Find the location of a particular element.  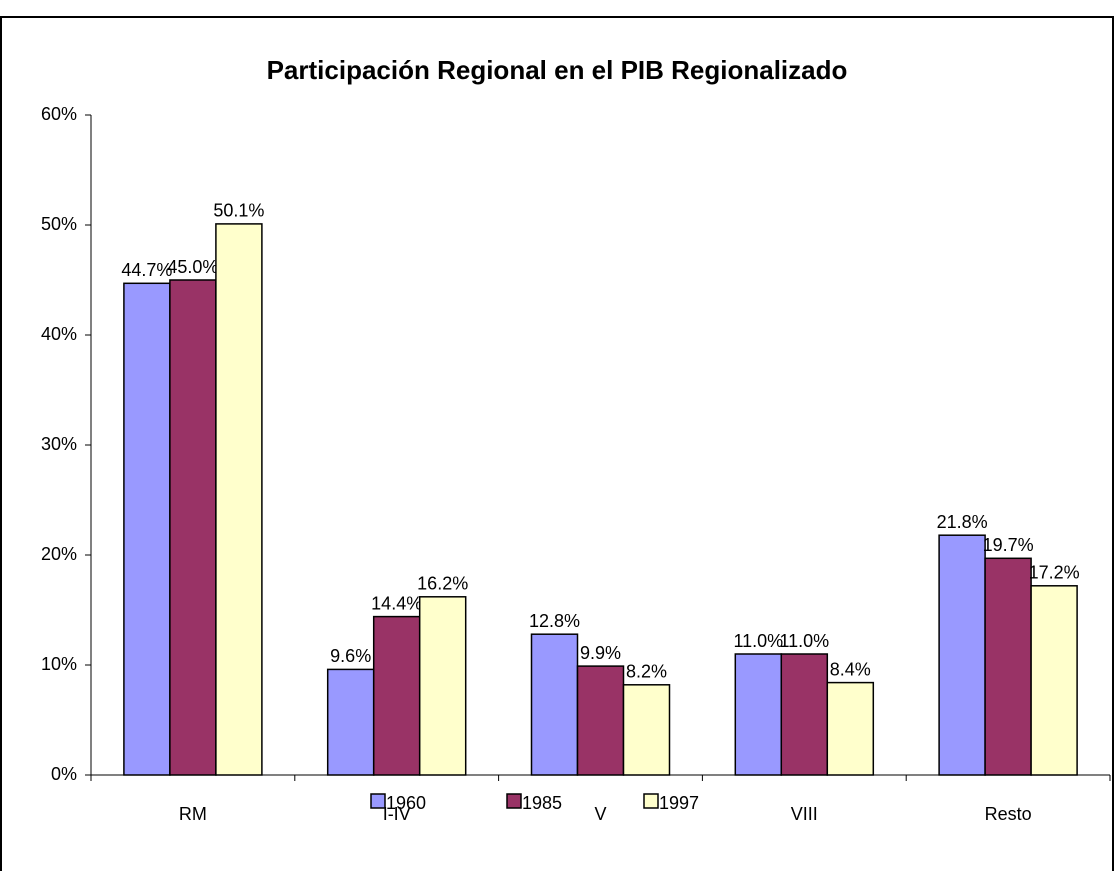

value-label: 16.2% is located at coordinates (442, 584).